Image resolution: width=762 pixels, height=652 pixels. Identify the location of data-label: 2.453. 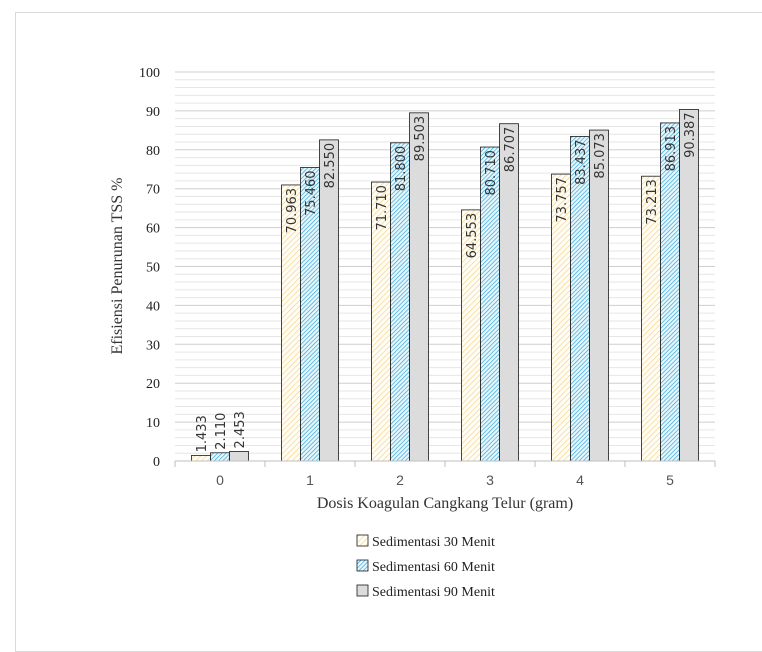
(240, 429).